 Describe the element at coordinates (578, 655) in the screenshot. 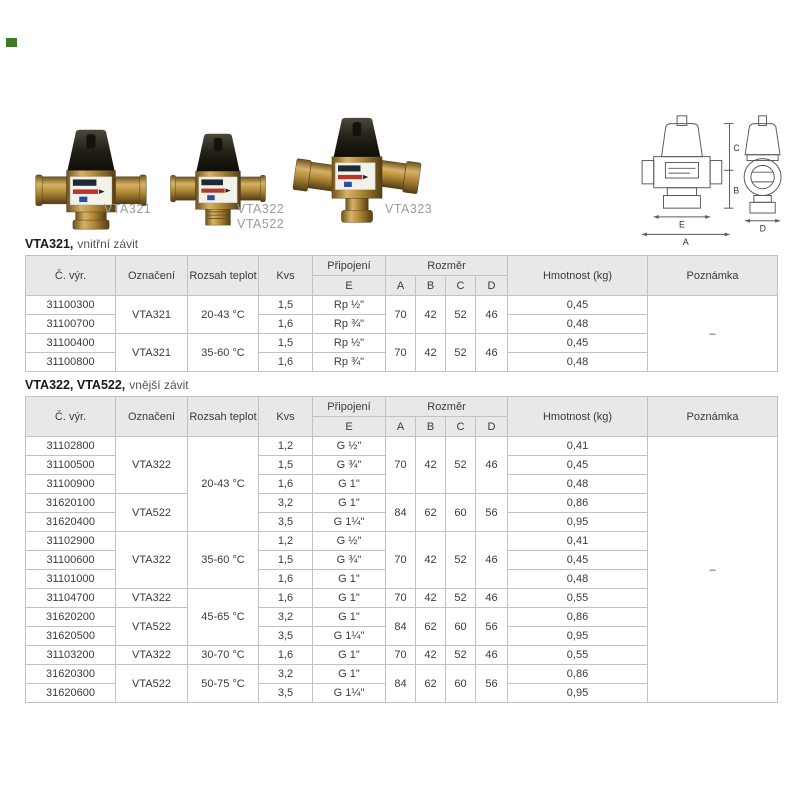

I see `cell: 0,55` at that location.